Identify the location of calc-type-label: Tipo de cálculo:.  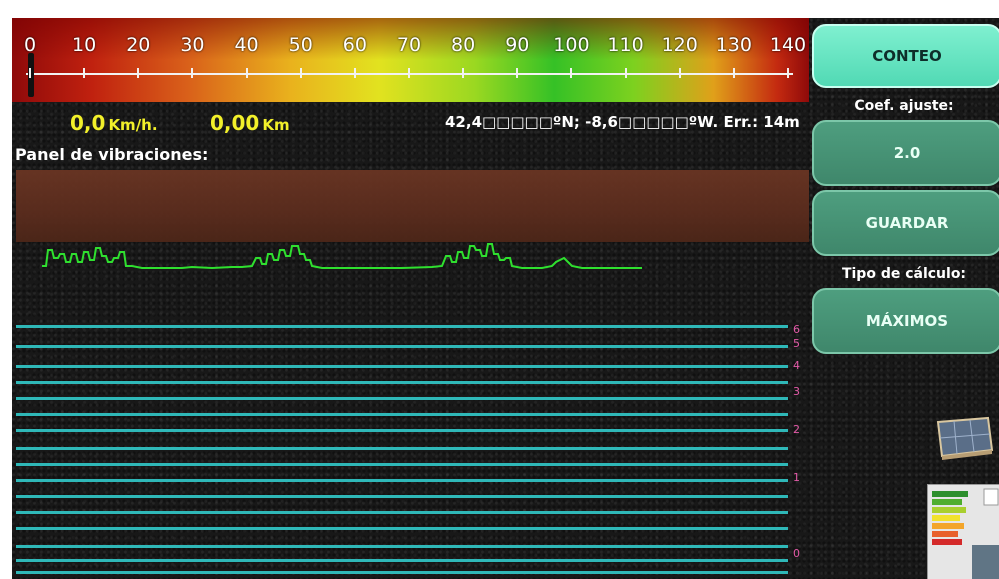
(904, 274).